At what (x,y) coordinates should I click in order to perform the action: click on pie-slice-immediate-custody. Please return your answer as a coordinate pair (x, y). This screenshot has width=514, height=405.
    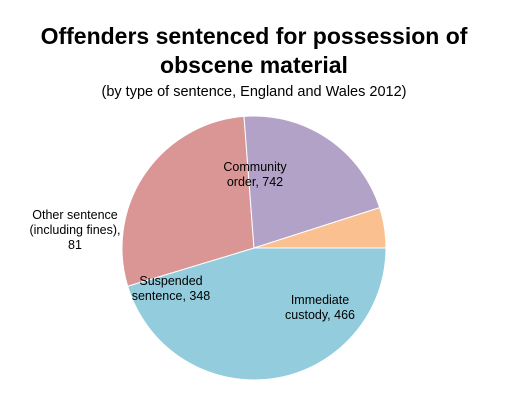
    Looking at the image, I should click on (188, 201).